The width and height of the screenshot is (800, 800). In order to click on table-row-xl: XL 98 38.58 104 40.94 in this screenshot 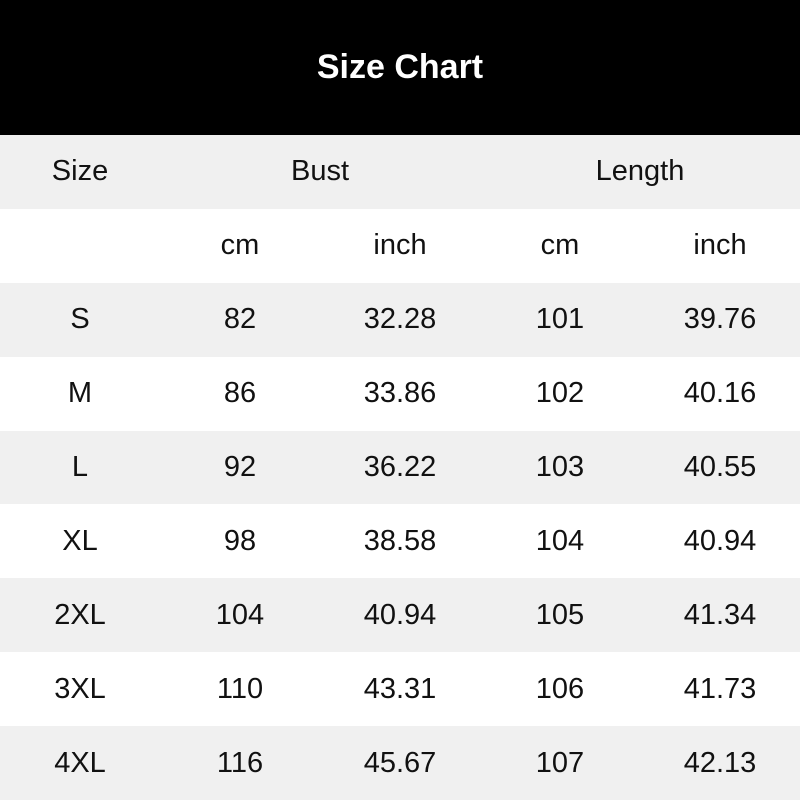, I will do `click(400, 541)`.